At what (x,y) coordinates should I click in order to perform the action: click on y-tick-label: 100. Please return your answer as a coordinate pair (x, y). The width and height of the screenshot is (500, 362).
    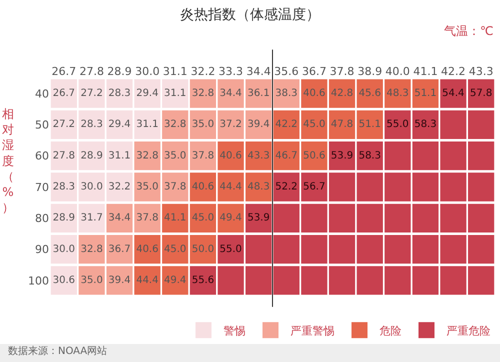
    Looking at the image, I should click on (38, 281).